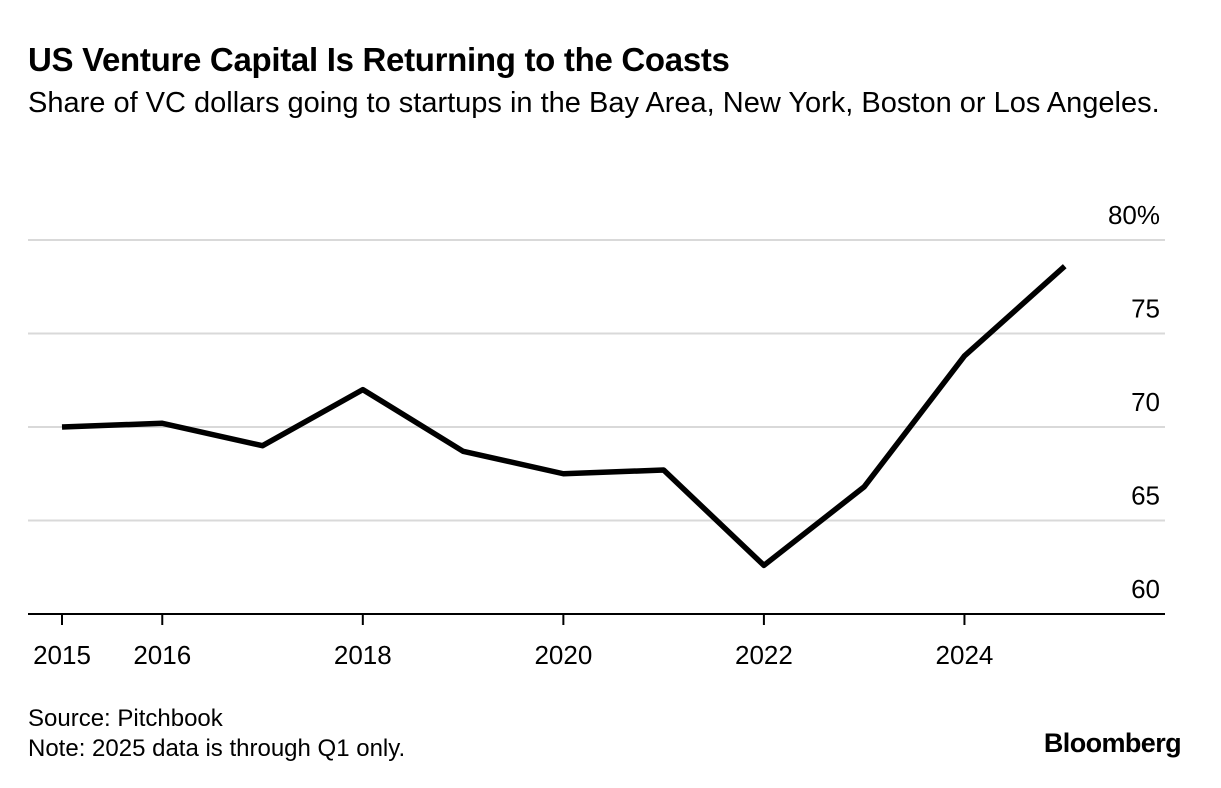 Image resolution: width=1221 pixels, height=788 pixels. I want to click on source-note: Source: Pitchbook, so click(125, 718).